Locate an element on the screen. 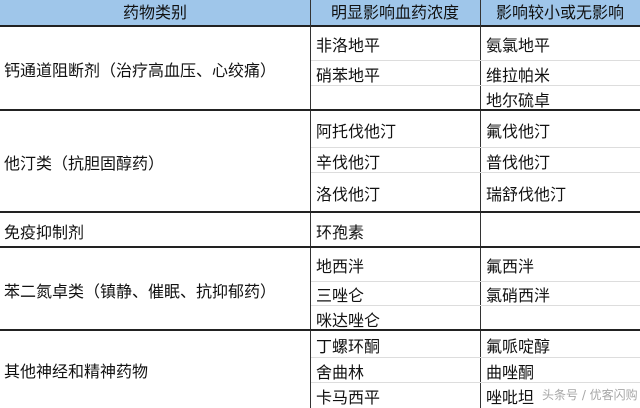 The image size is (640, 408). significant-drug-cell: 三唑仑 is located at coordinates (340, 295).